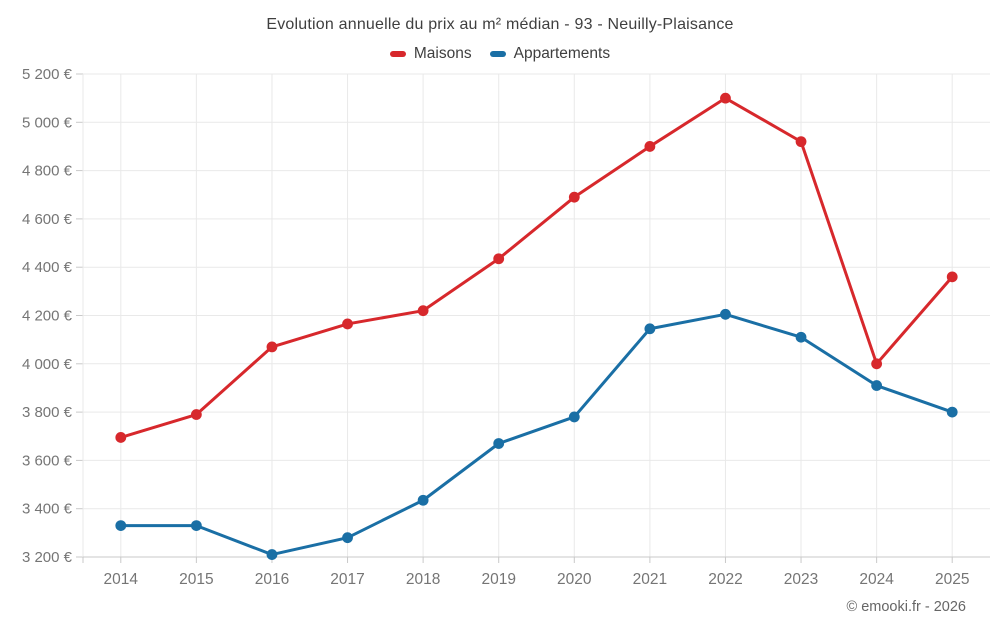 This screenshot has height=625, width=1000. Describe the element at coordinates (423, 311) in the screenshot. I see `data-point-maisons-2018` at that location.